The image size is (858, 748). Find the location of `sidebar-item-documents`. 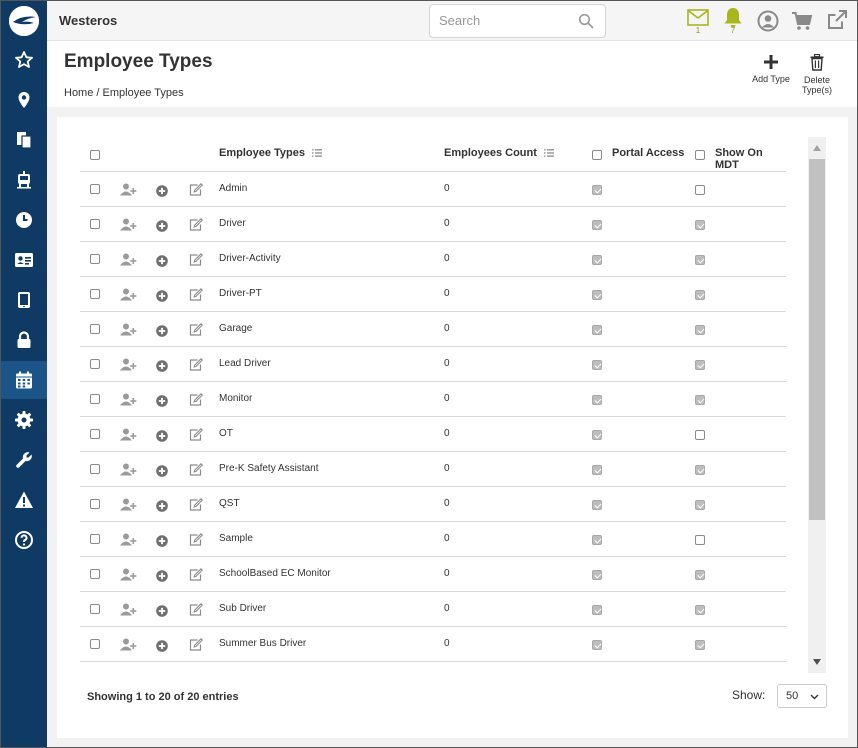

sidebar-item-documents is located at coordinates (23, 140).